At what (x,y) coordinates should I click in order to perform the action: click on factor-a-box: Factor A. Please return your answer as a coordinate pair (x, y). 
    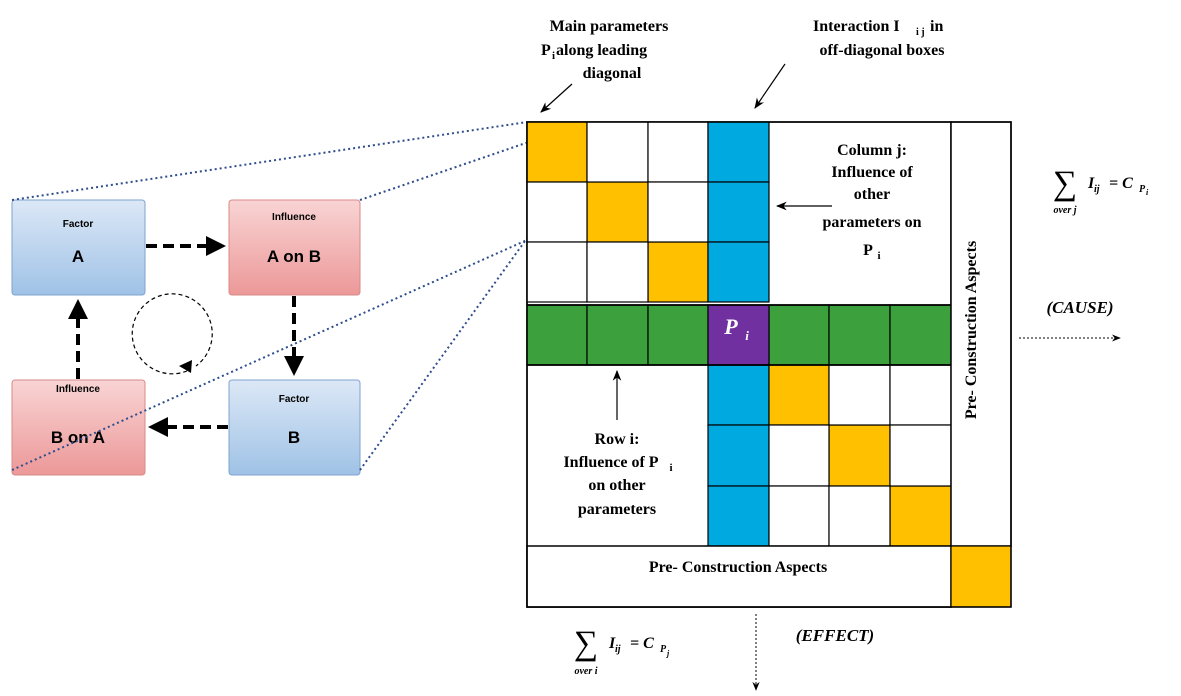
    Looking at the image, I should click on (78, 247).